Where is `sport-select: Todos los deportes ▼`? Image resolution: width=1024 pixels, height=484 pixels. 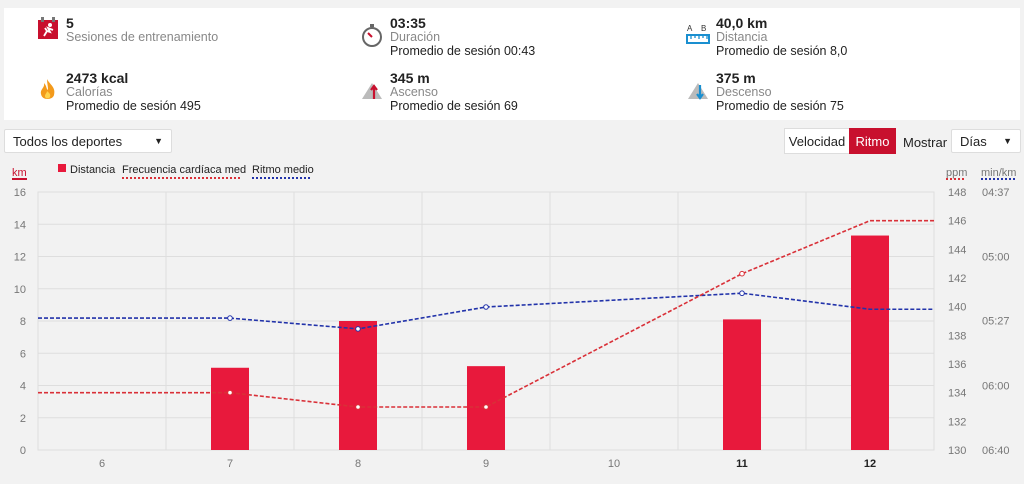 sport-select: Todos los deportes ▼ is located at coordinates (88, 141).